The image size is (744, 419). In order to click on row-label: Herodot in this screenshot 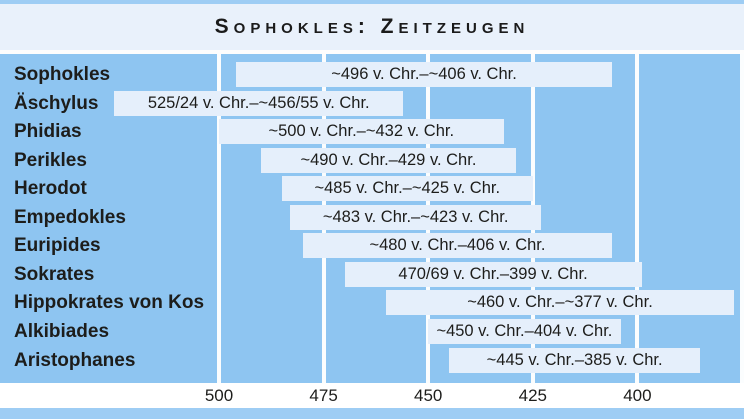, I will do `click(50, 189)`.